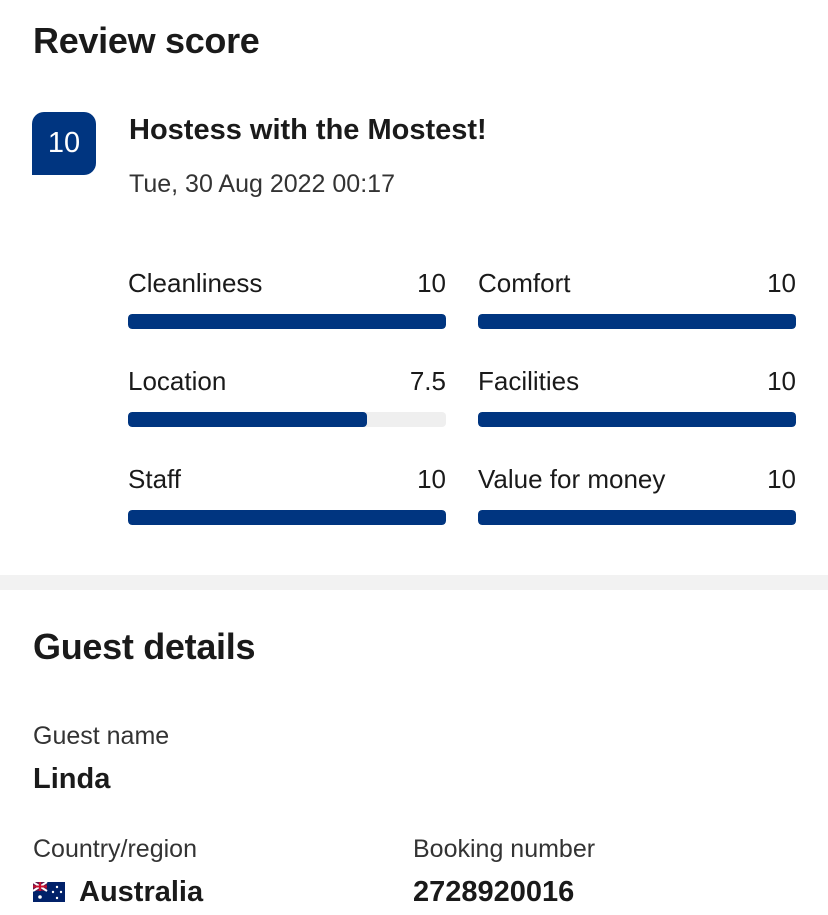 This screenshot has width=828, height=915. I want to click on category-label: Value for money, so click(572, 479).